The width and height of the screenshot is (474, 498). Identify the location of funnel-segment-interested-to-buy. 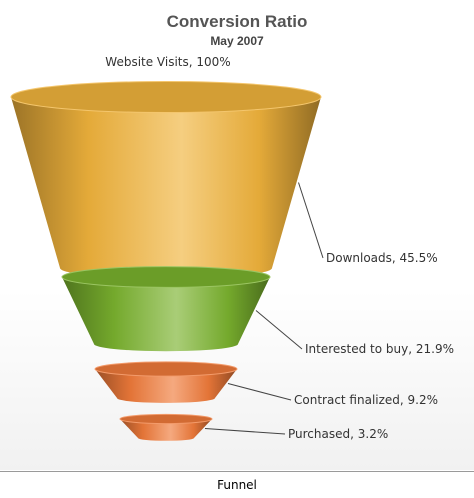
(166, 309).